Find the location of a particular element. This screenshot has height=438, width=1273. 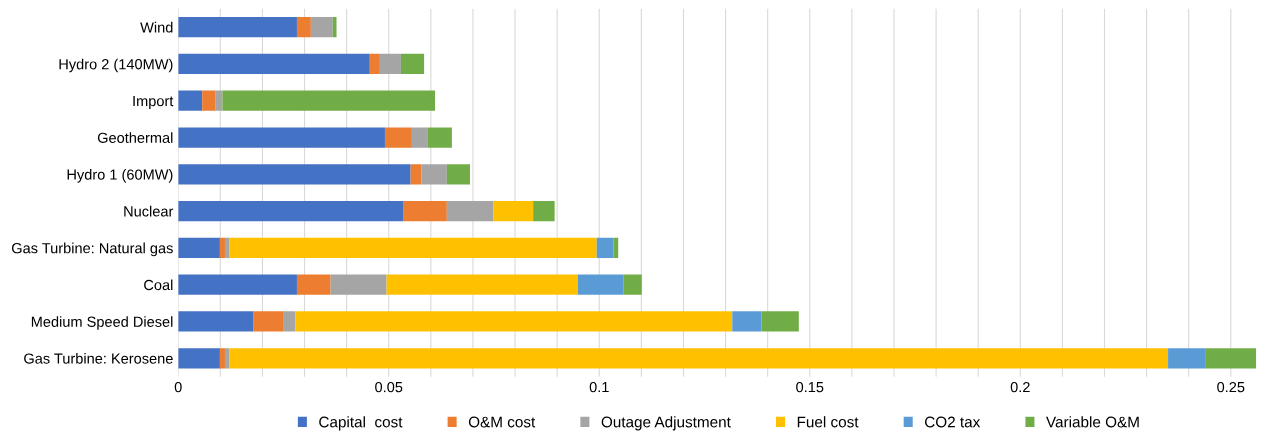

y-tick-label: Nuclear is located at coordinates (149, 211).